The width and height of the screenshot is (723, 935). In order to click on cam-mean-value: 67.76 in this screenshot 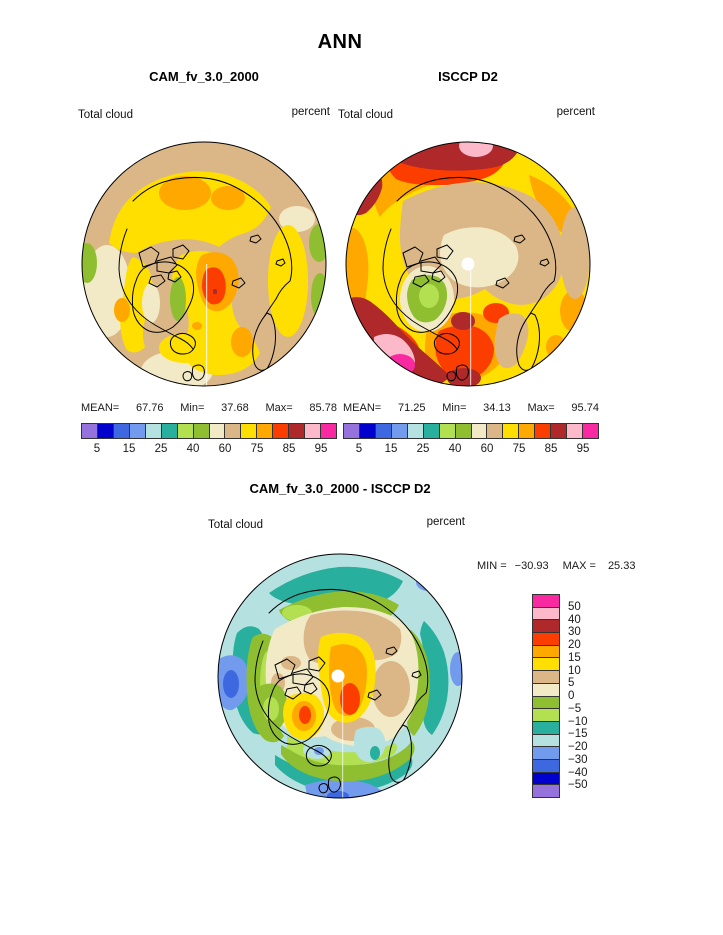, I will do `click(149, 408)`.